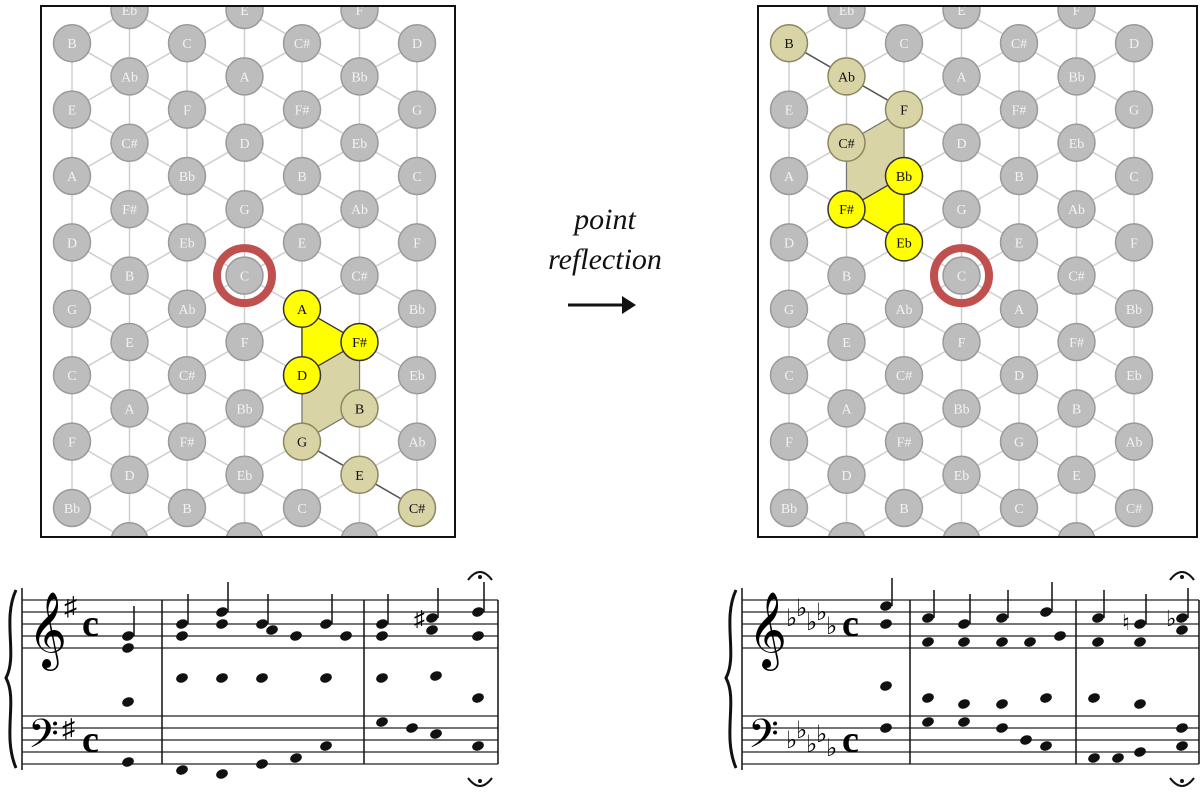 This screenshot has width=1201, height=796. I want to click on treble-staff, so click(260, 624).